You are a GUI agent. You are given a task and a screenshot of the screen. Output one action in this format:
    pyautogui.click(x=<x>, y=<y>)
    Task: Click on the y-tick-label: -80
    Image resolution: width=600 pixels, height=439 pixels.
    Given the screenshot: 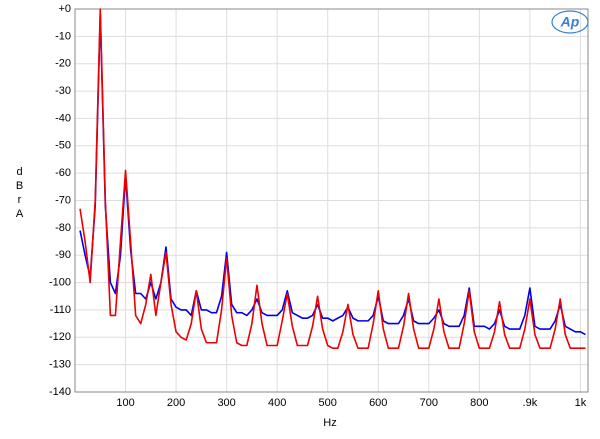 What is the action you would take?
    pyautogui.click(x=63, y=228)
    